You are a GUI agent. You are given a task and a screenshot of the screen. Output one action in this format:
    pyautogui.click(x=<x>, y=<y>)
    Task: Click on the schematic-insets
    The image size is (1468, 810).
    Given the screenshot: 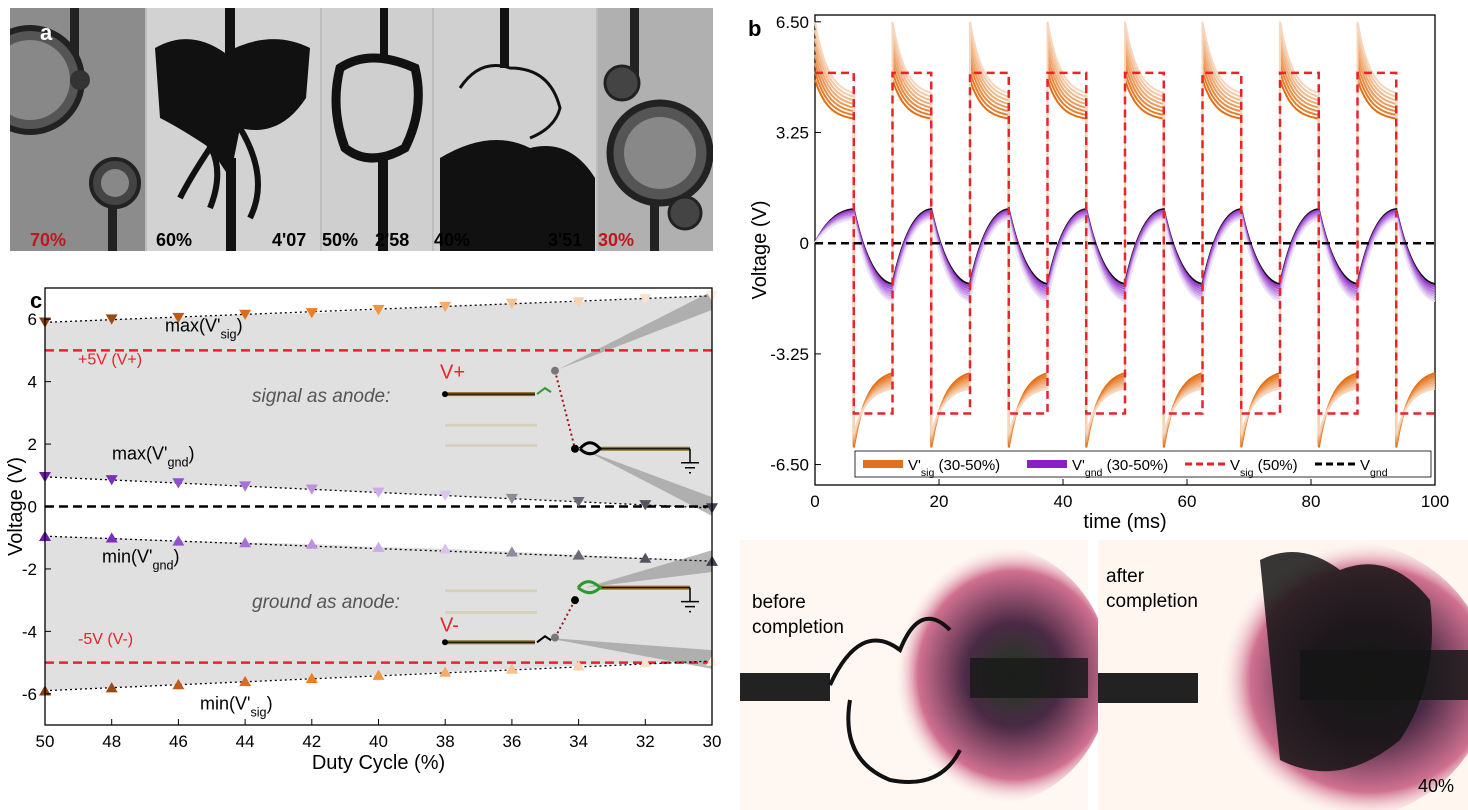 What is the action you would take?
    pyautogui.click(x=570, y=506)
    